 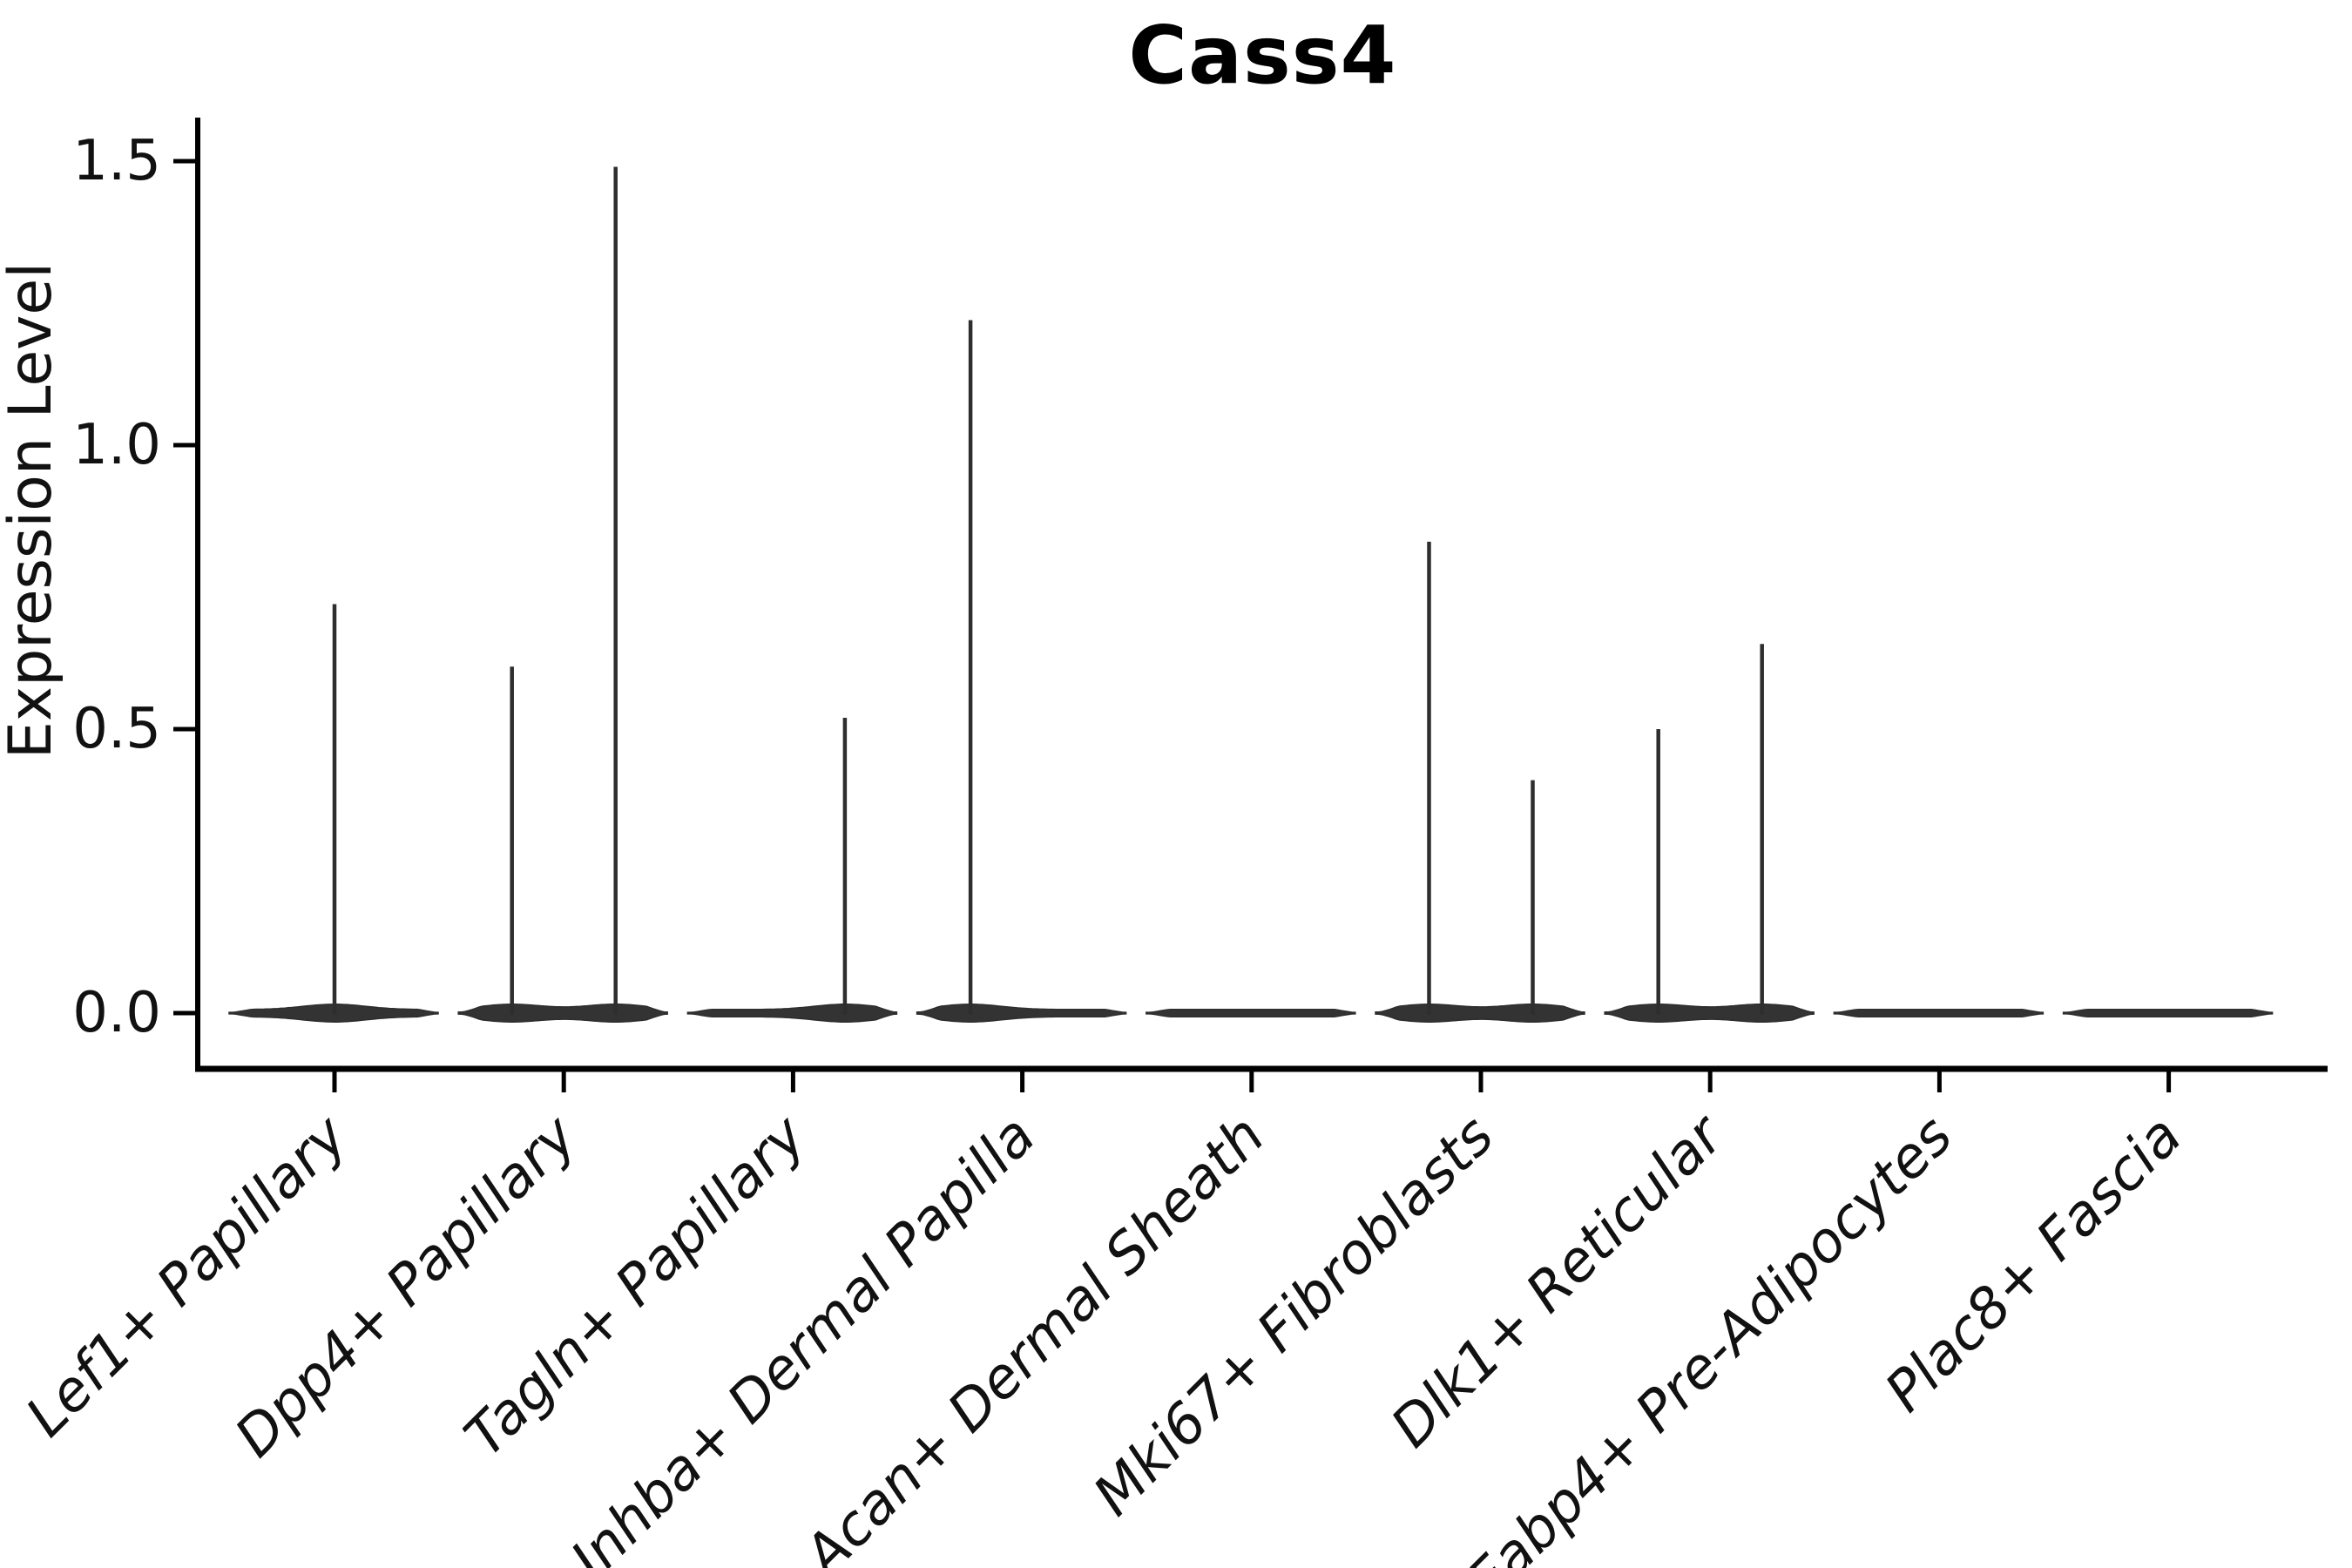 I want to click on x-category-label: Inhba+ Dermal Papilla, so click(x=803, y=1336).